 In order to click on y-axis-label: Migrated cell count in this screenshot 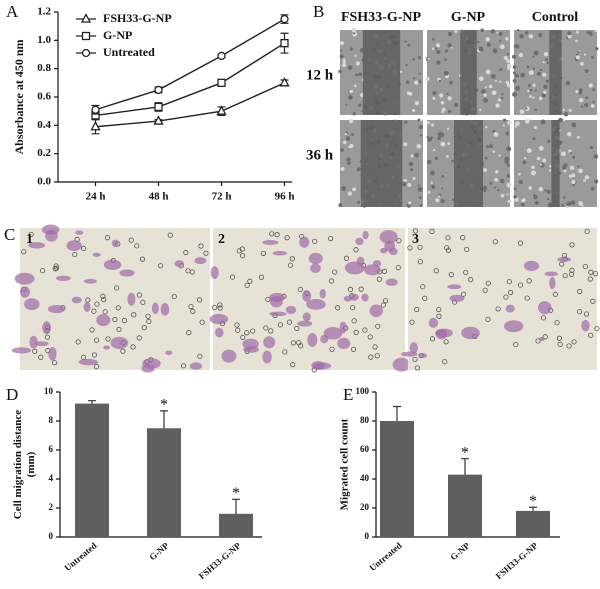, I will do `click(345, 464)`.